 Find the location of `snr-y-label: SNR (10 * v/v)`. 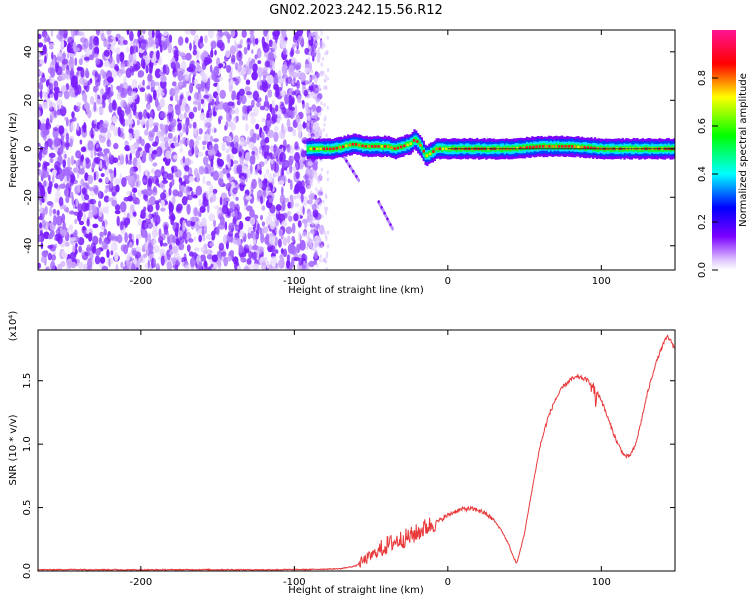

snr-y-label: SNR (10 * v/v) is located at coordinates (13, 449).